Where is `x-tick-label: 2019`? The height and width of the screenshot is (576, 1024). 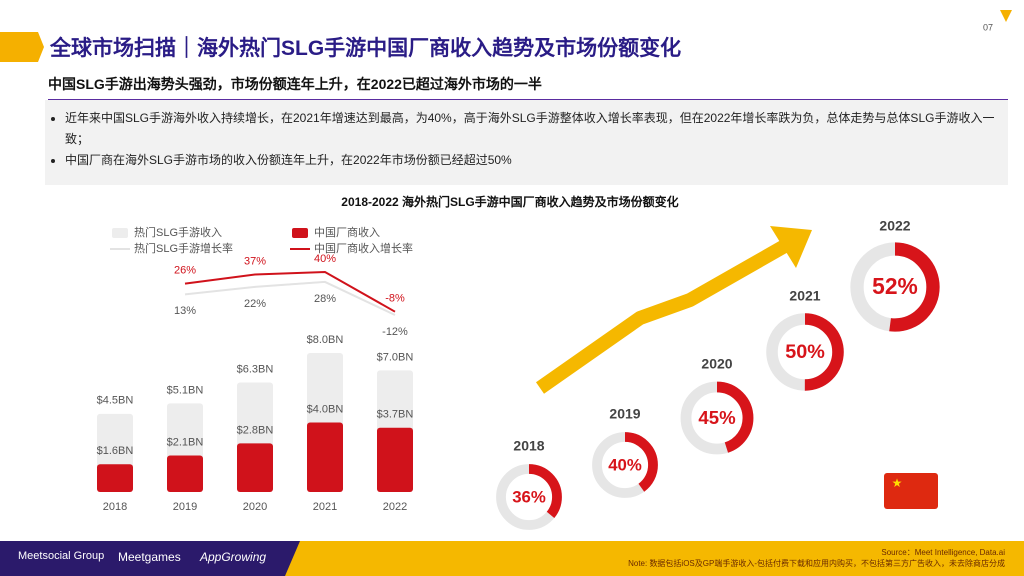 x-tick-label: 2019 is located at coordinates (185, 507).